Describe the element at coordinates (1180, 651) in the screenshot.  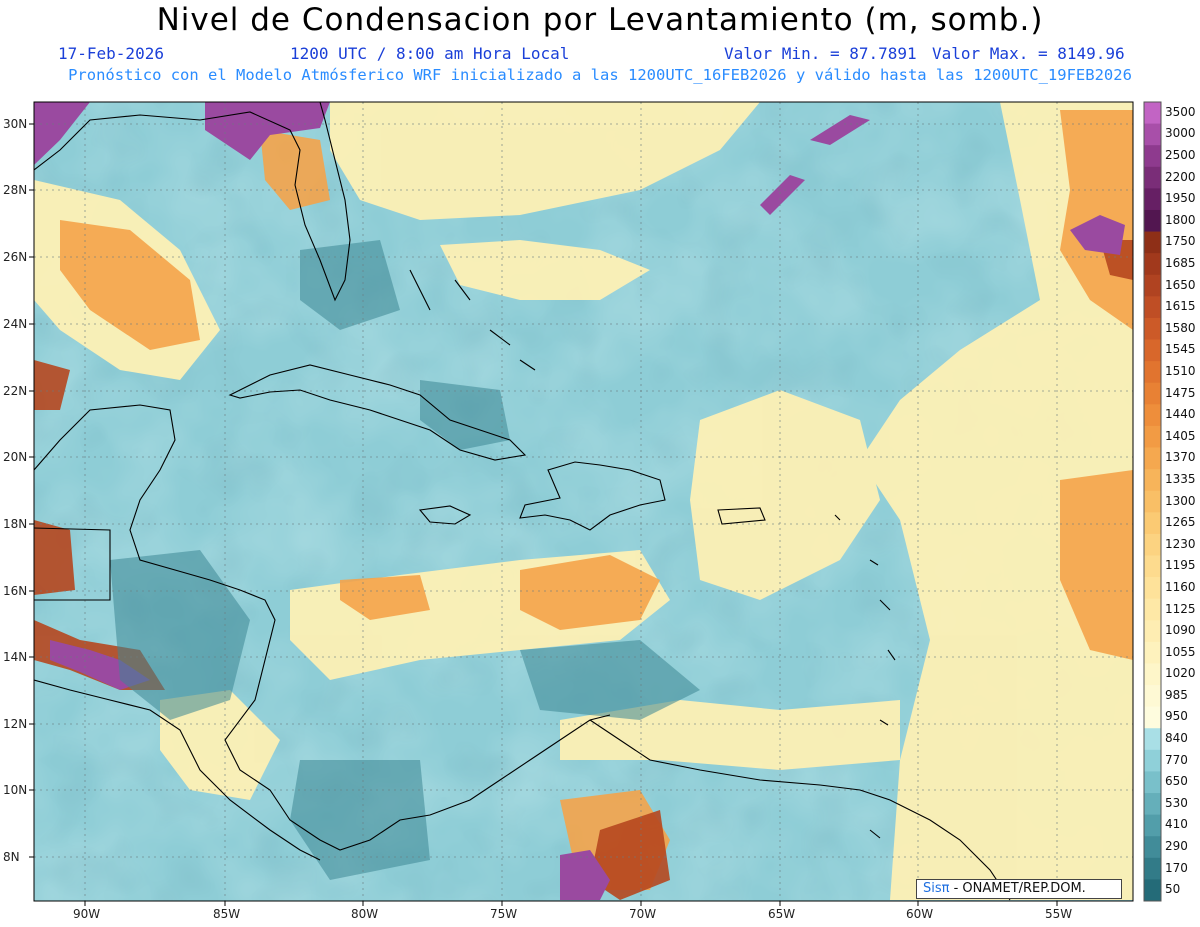
I see `colorbar-label: 1055` at that location.